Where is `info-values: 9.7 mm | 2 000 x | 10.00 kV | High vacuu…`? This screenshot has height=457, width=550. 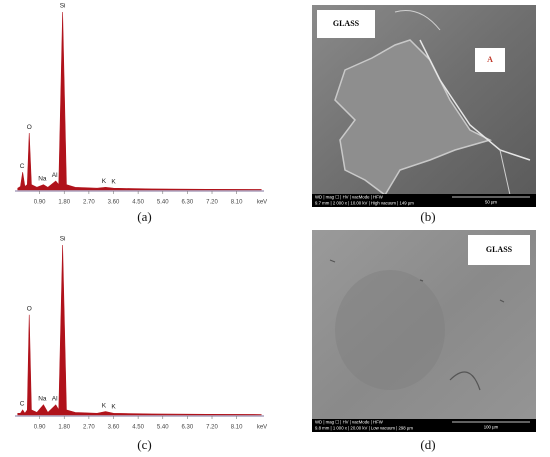
info-values: 9.7 mm | 2 000 x | 10.00 kV | High vacuu… is located at coordinates (364, 203).